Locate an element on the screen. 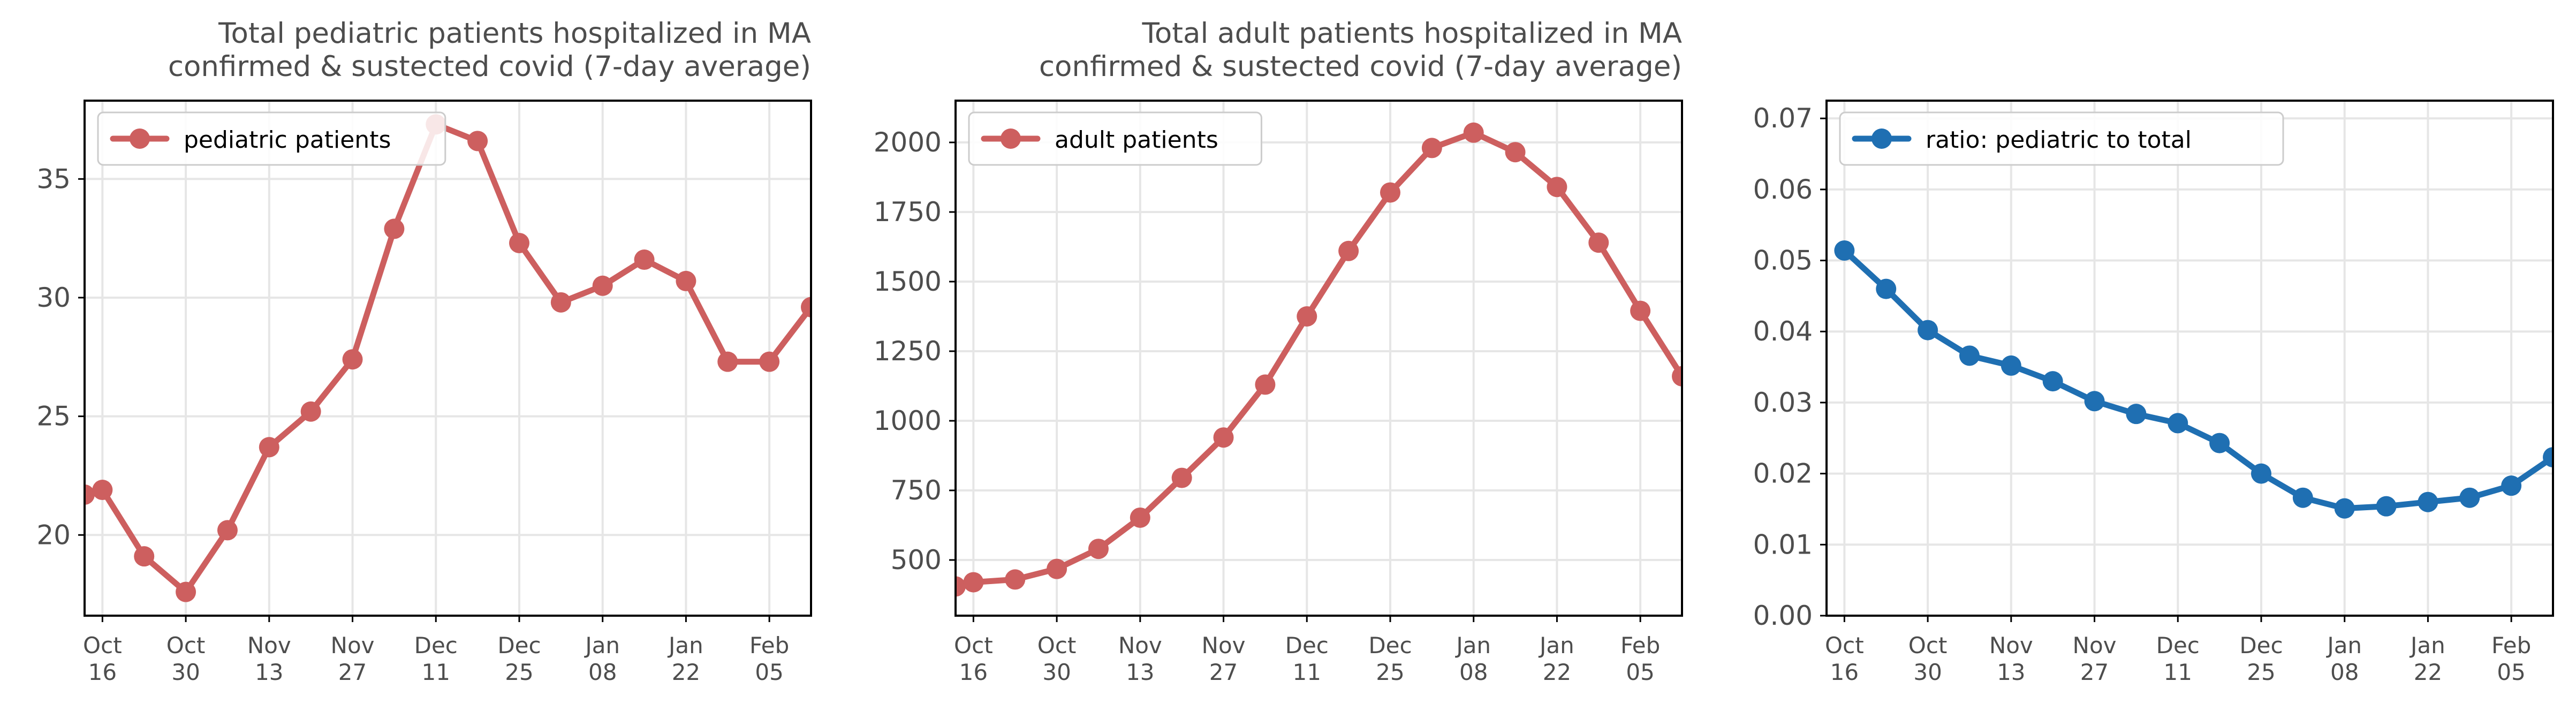 The width and height of the screenshot is (2576, 719). y-tick-label: 0.05 is located at coordinates (1783, 260).